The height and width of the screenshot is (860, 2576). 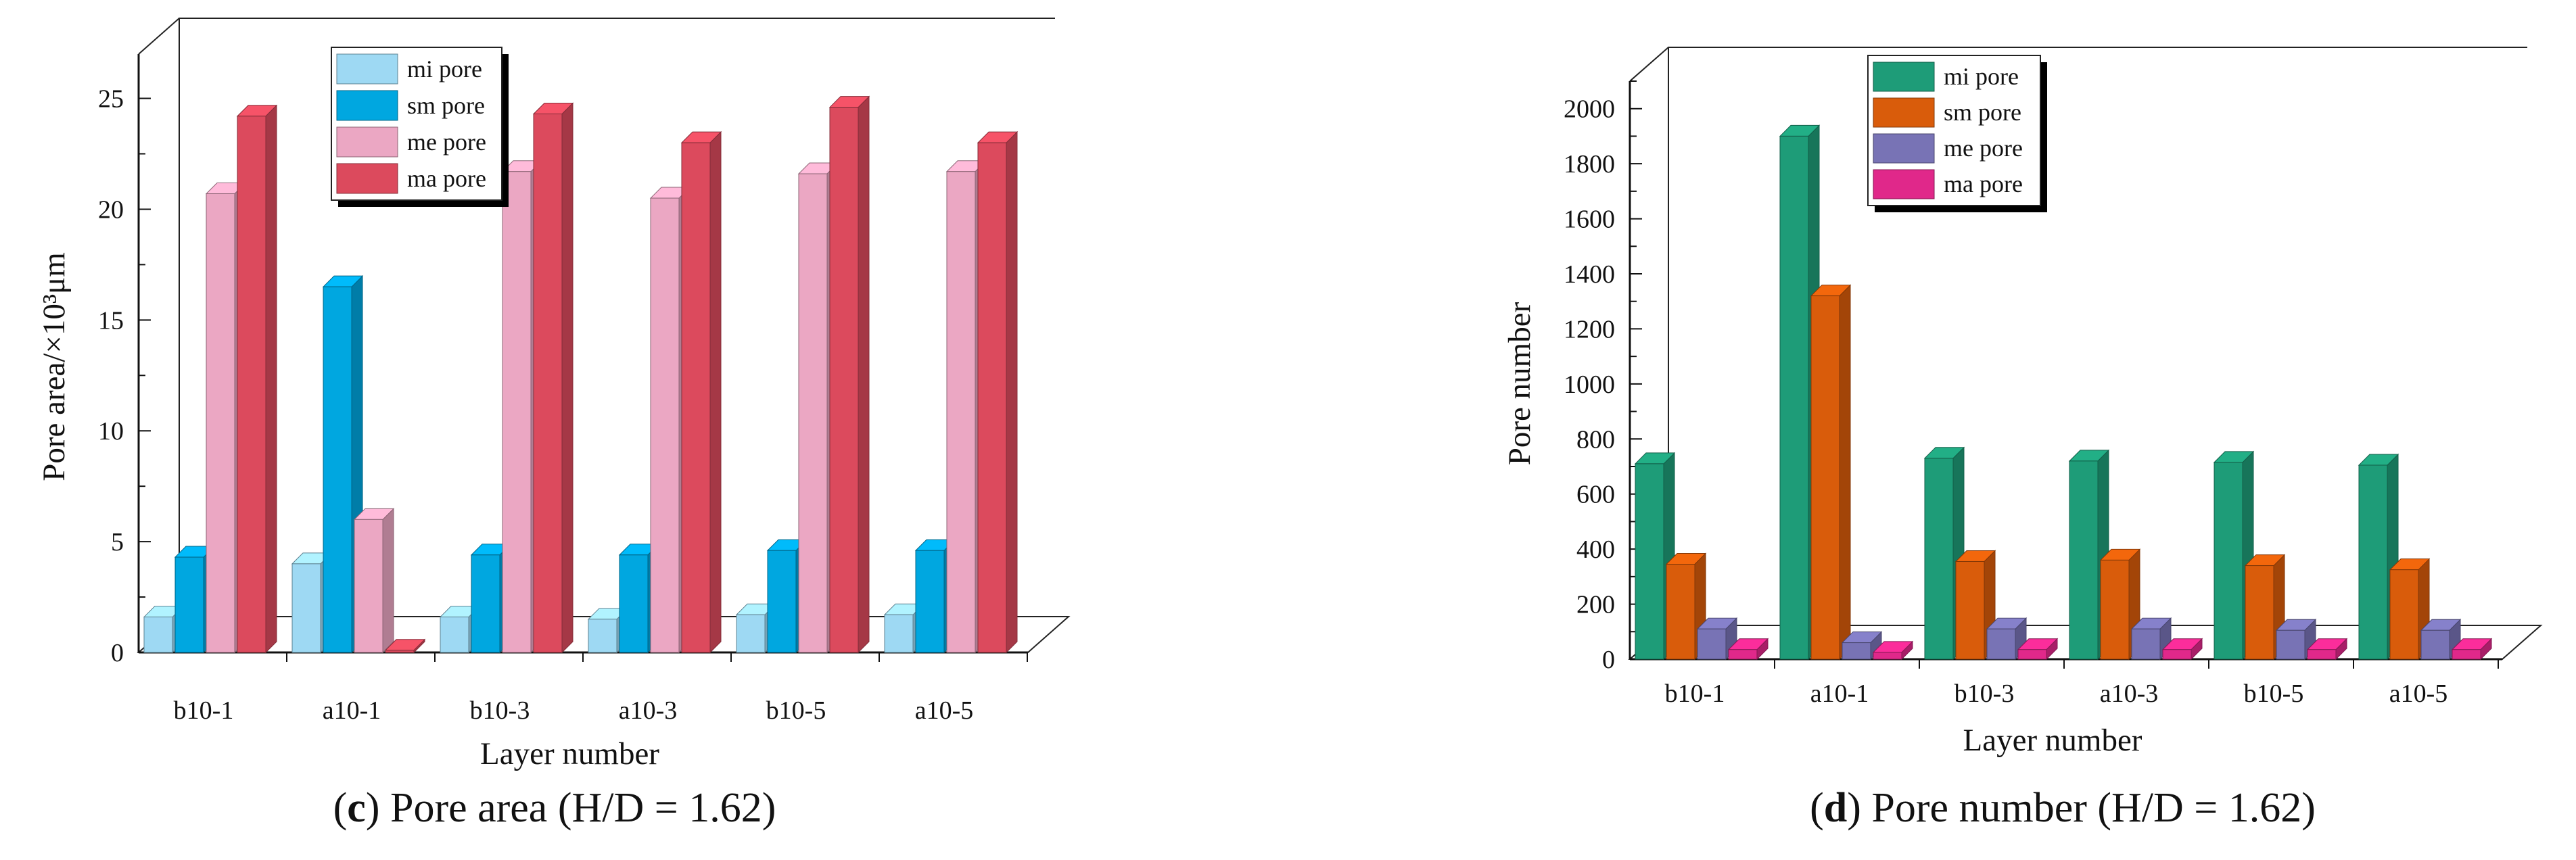 What do you see at coordinates (500, 710) in the screenshot?
I see `x-tick-label: b10-3` at bounding box center [500, 710].